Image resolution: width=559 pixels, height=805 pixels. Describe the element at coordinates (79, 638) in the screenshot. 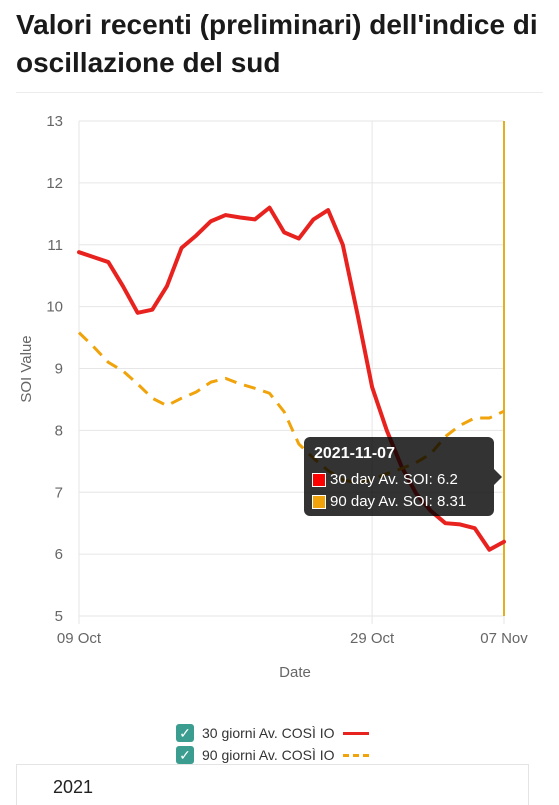

I see `x-tick-label: 09 Oct` at that location.